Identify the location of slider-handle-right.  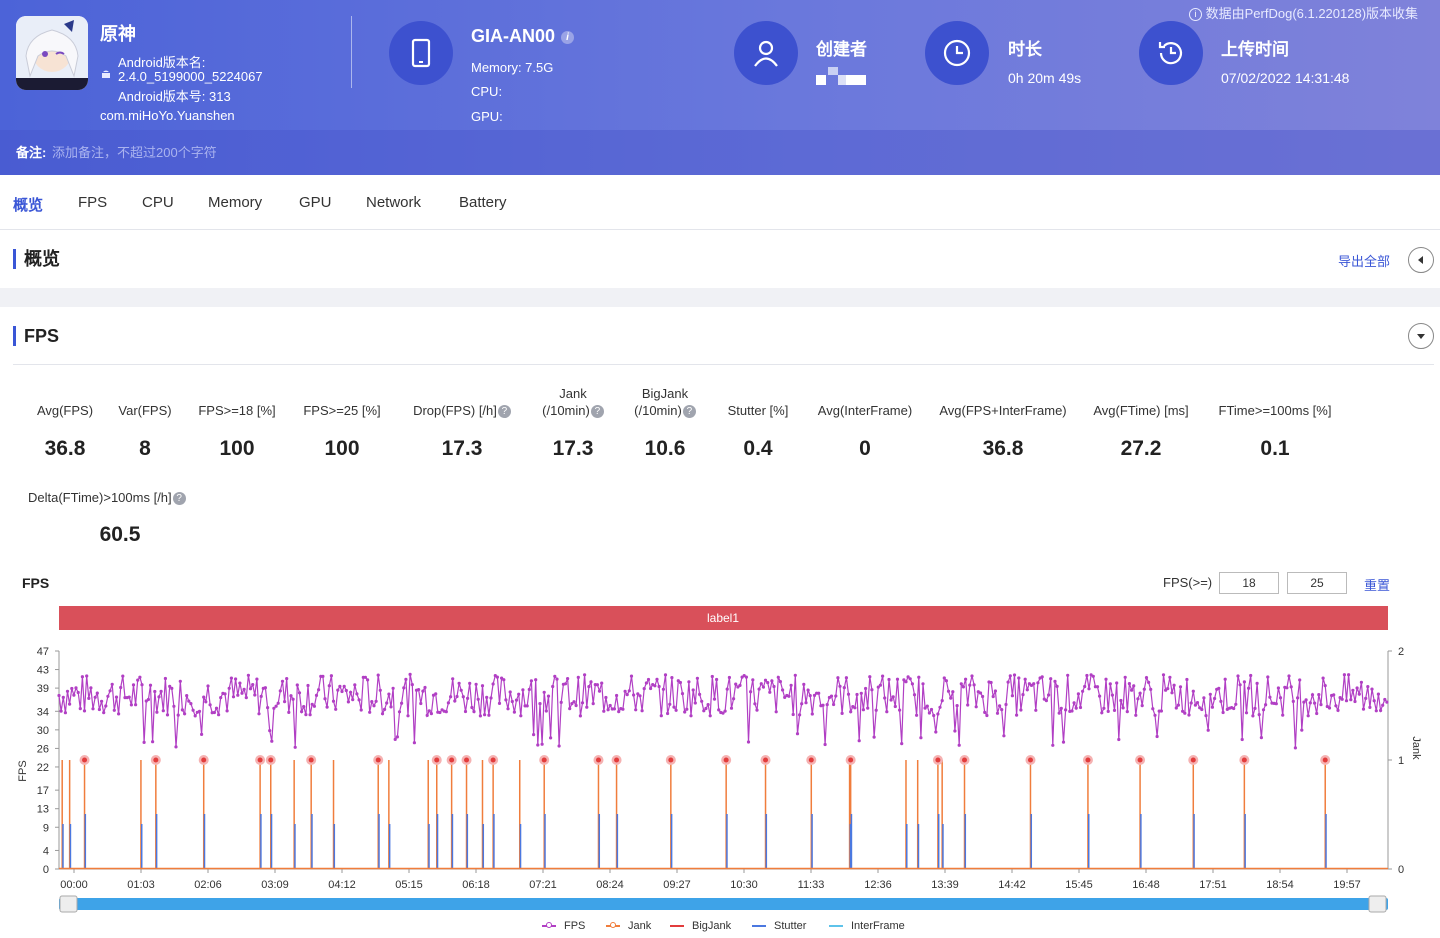
(1377, 904).